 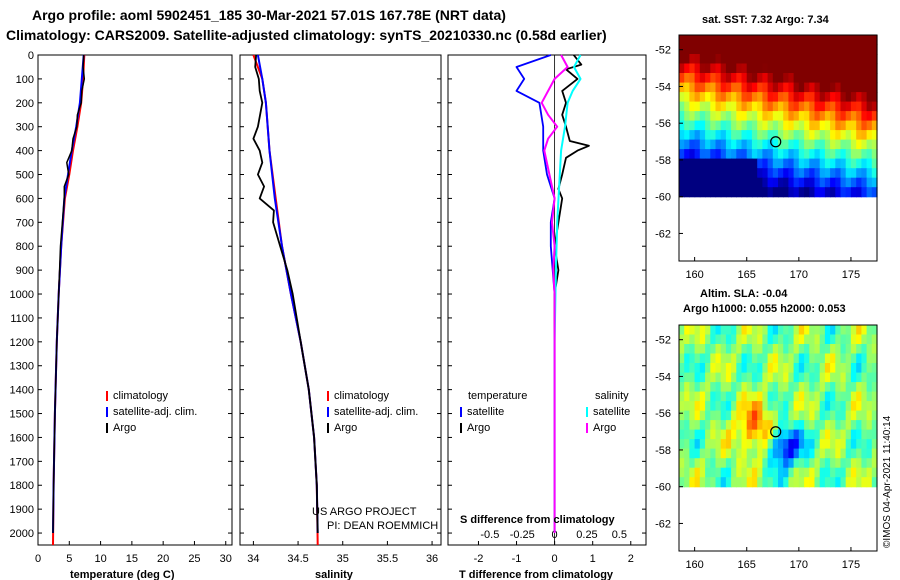 What do you see at coordinates (22, 534) in the screenshot?
I see `y-tick-label: 2000` at bounding box center [22, 534].